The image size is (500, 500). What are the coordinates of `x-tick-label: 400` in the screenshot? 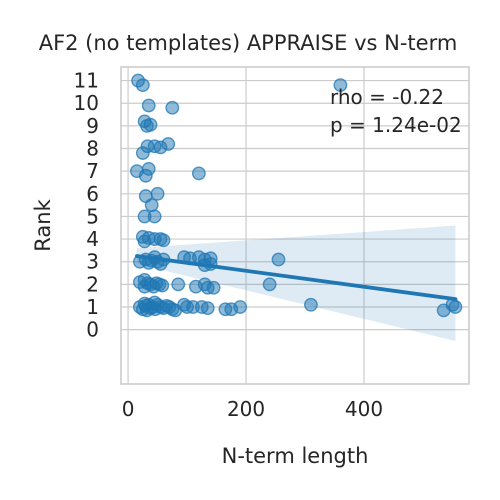 It's located at (364, 409).